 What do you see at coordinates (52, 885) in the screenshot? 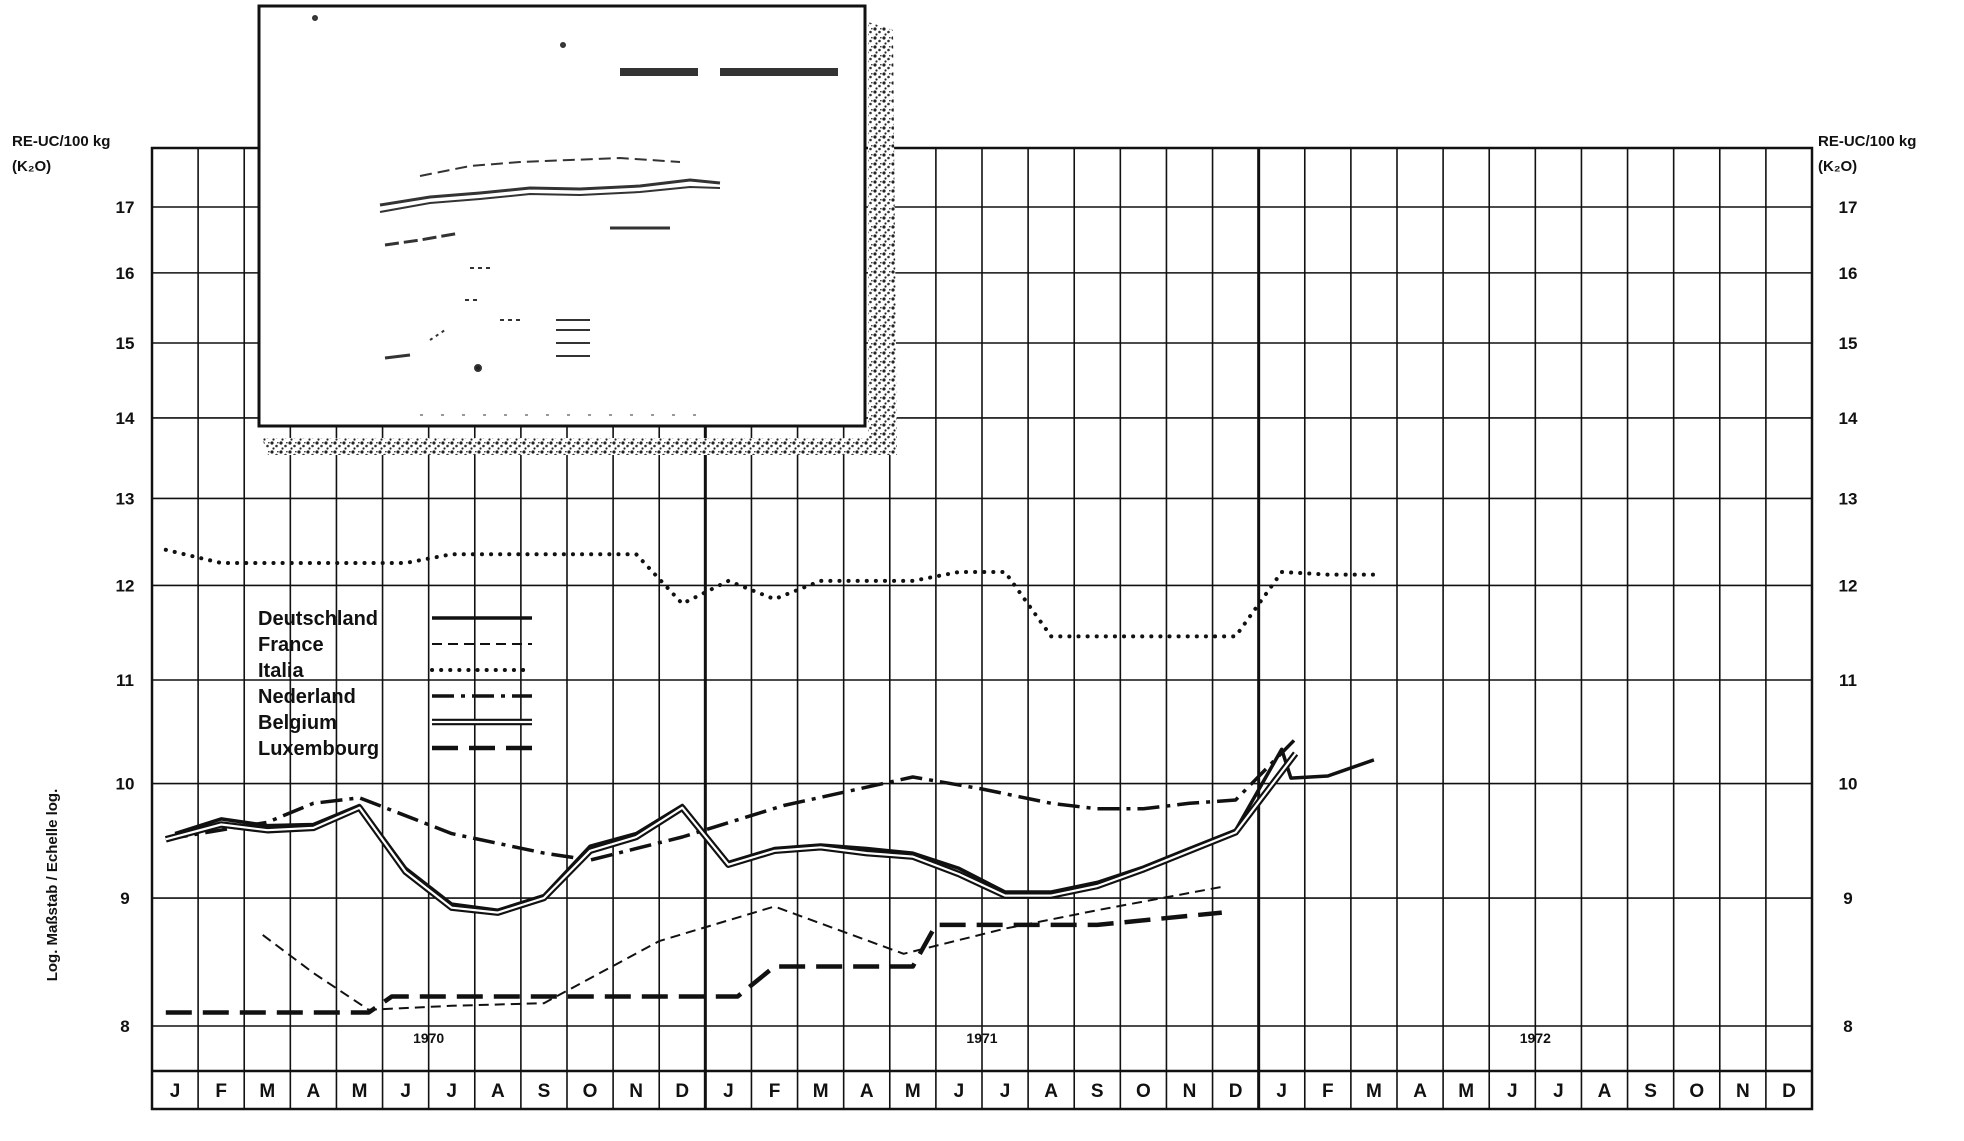
I see `y-axis-title: Log. Maßstab / Echelle log.` at bounding box center [52, 885].